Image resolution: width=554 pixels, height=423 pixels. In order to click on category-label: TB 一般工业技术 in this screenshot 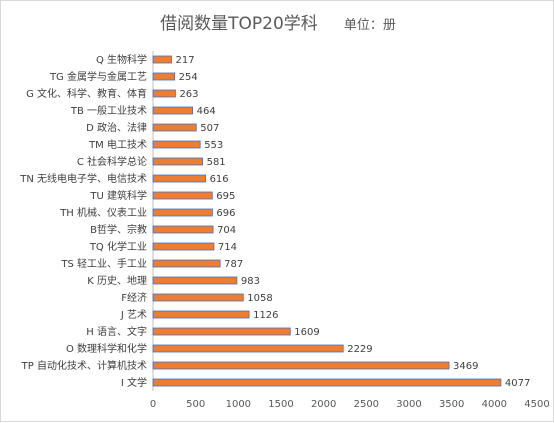, I will do `click(108, 110)`.